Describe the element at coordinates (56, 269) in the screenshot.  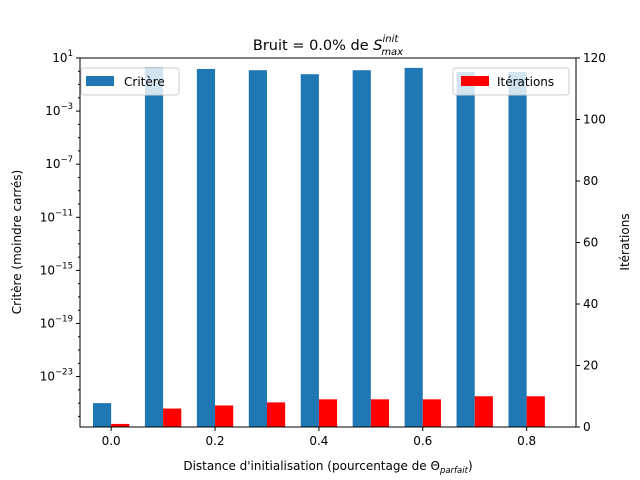
I see `y-left-tick-label: 10⁻¹⁵` at that location.